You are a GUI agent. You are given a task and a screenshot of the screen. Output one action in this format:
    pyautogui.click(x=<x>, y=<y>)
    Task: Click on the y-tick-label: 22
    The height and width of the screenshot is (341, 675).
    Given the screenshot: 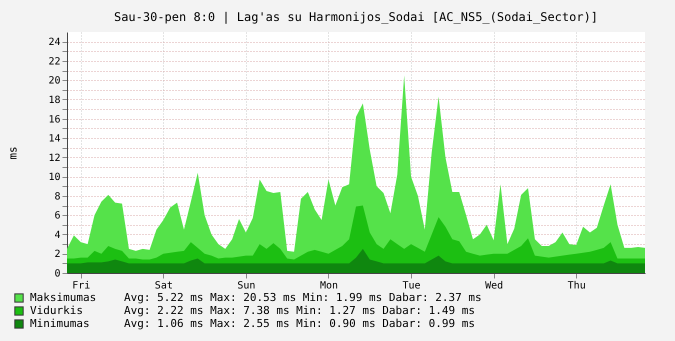 What is the action you would take?
    pyautogui.click(x=54, y=62)
    